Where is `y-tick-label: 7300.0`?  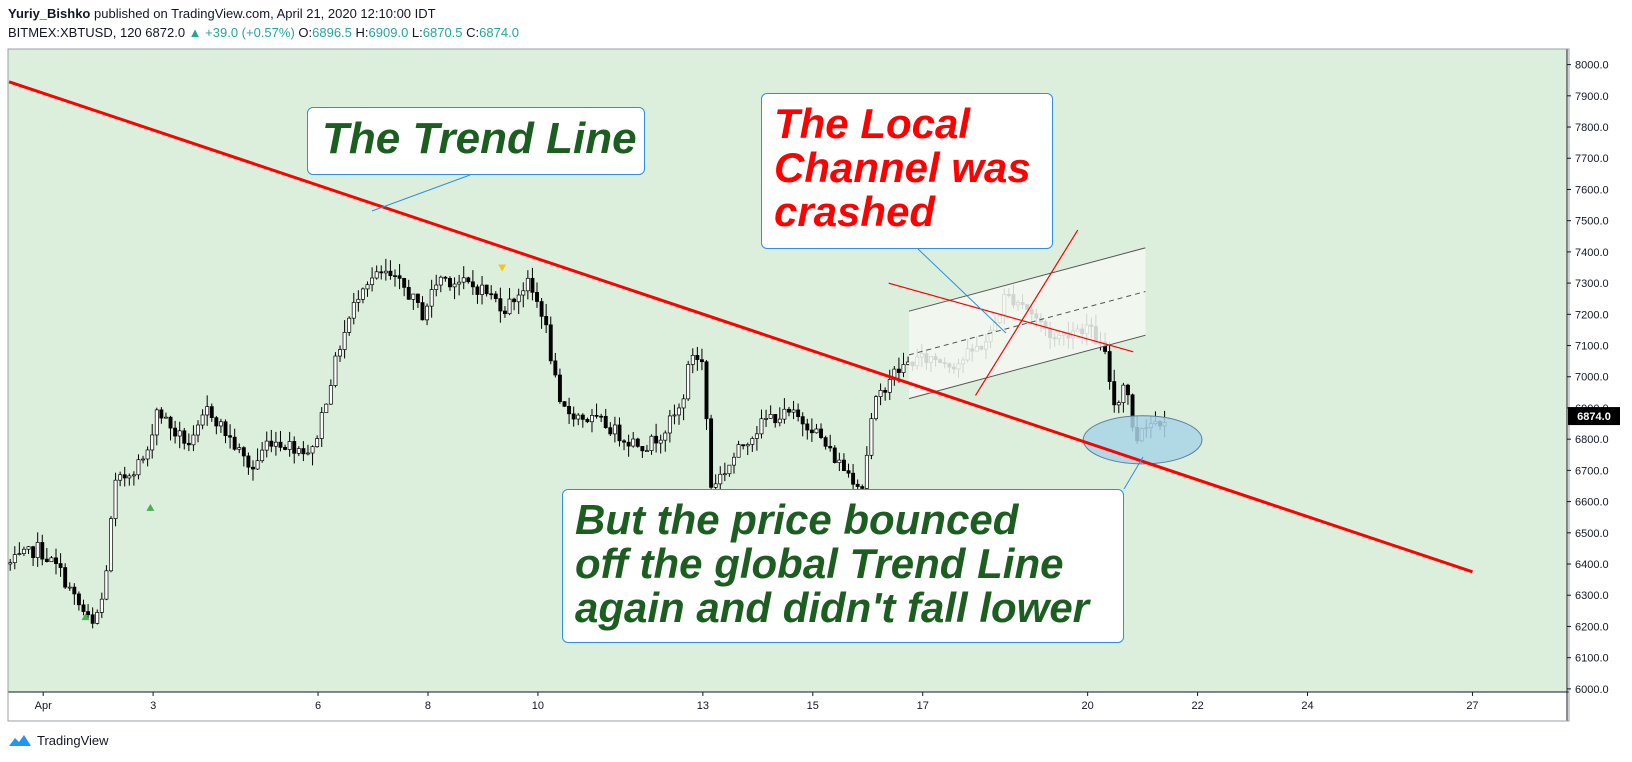
y-tick-label: 7300.0 is located at coordinates (1592, 284).